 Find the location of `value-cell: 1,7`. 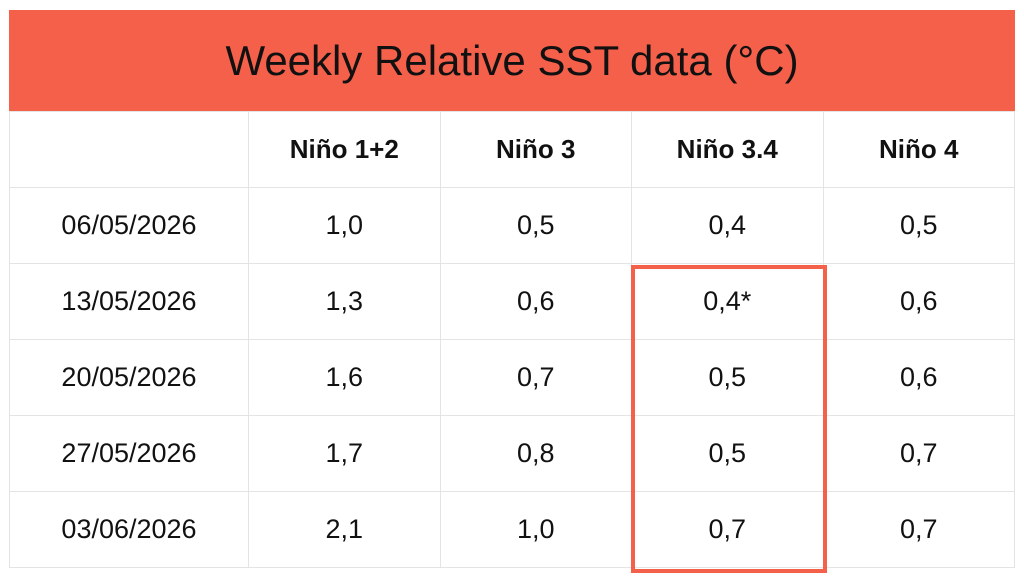

value-cell: 1,7 is located at coordinates (344, 453).